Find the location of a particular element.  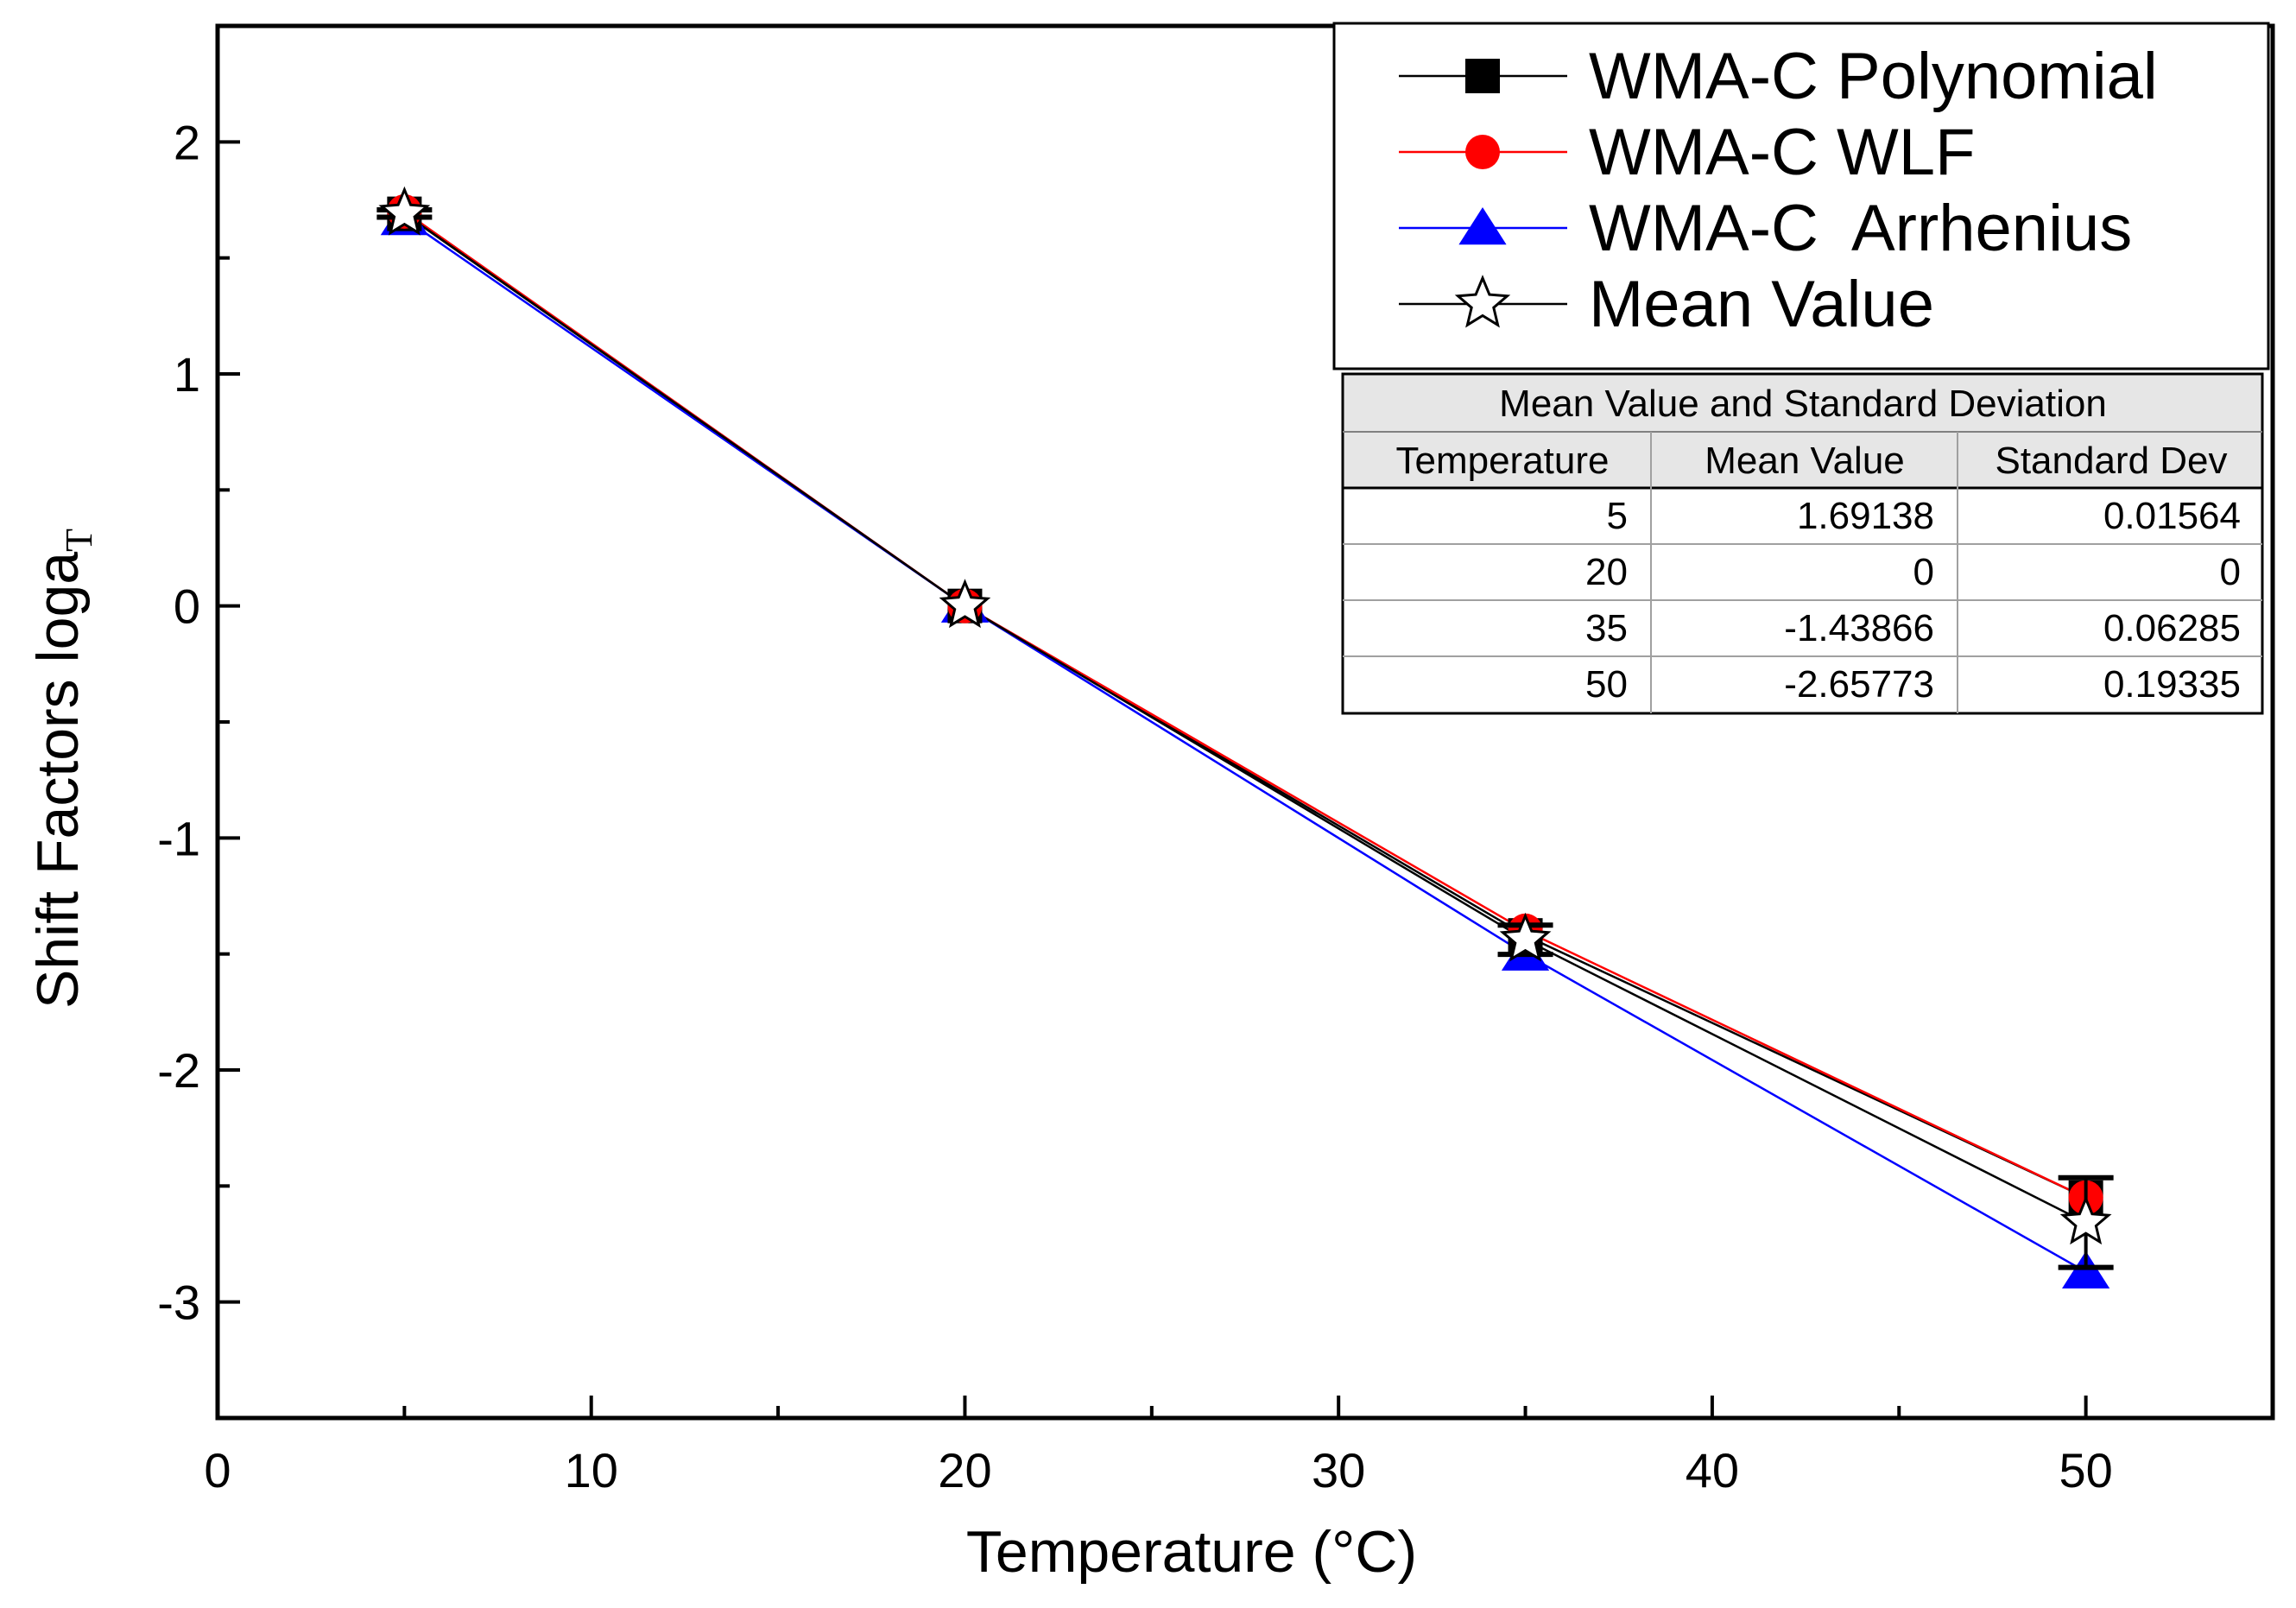

y-tick-label: -2 is located at coordinates (178, 1070).